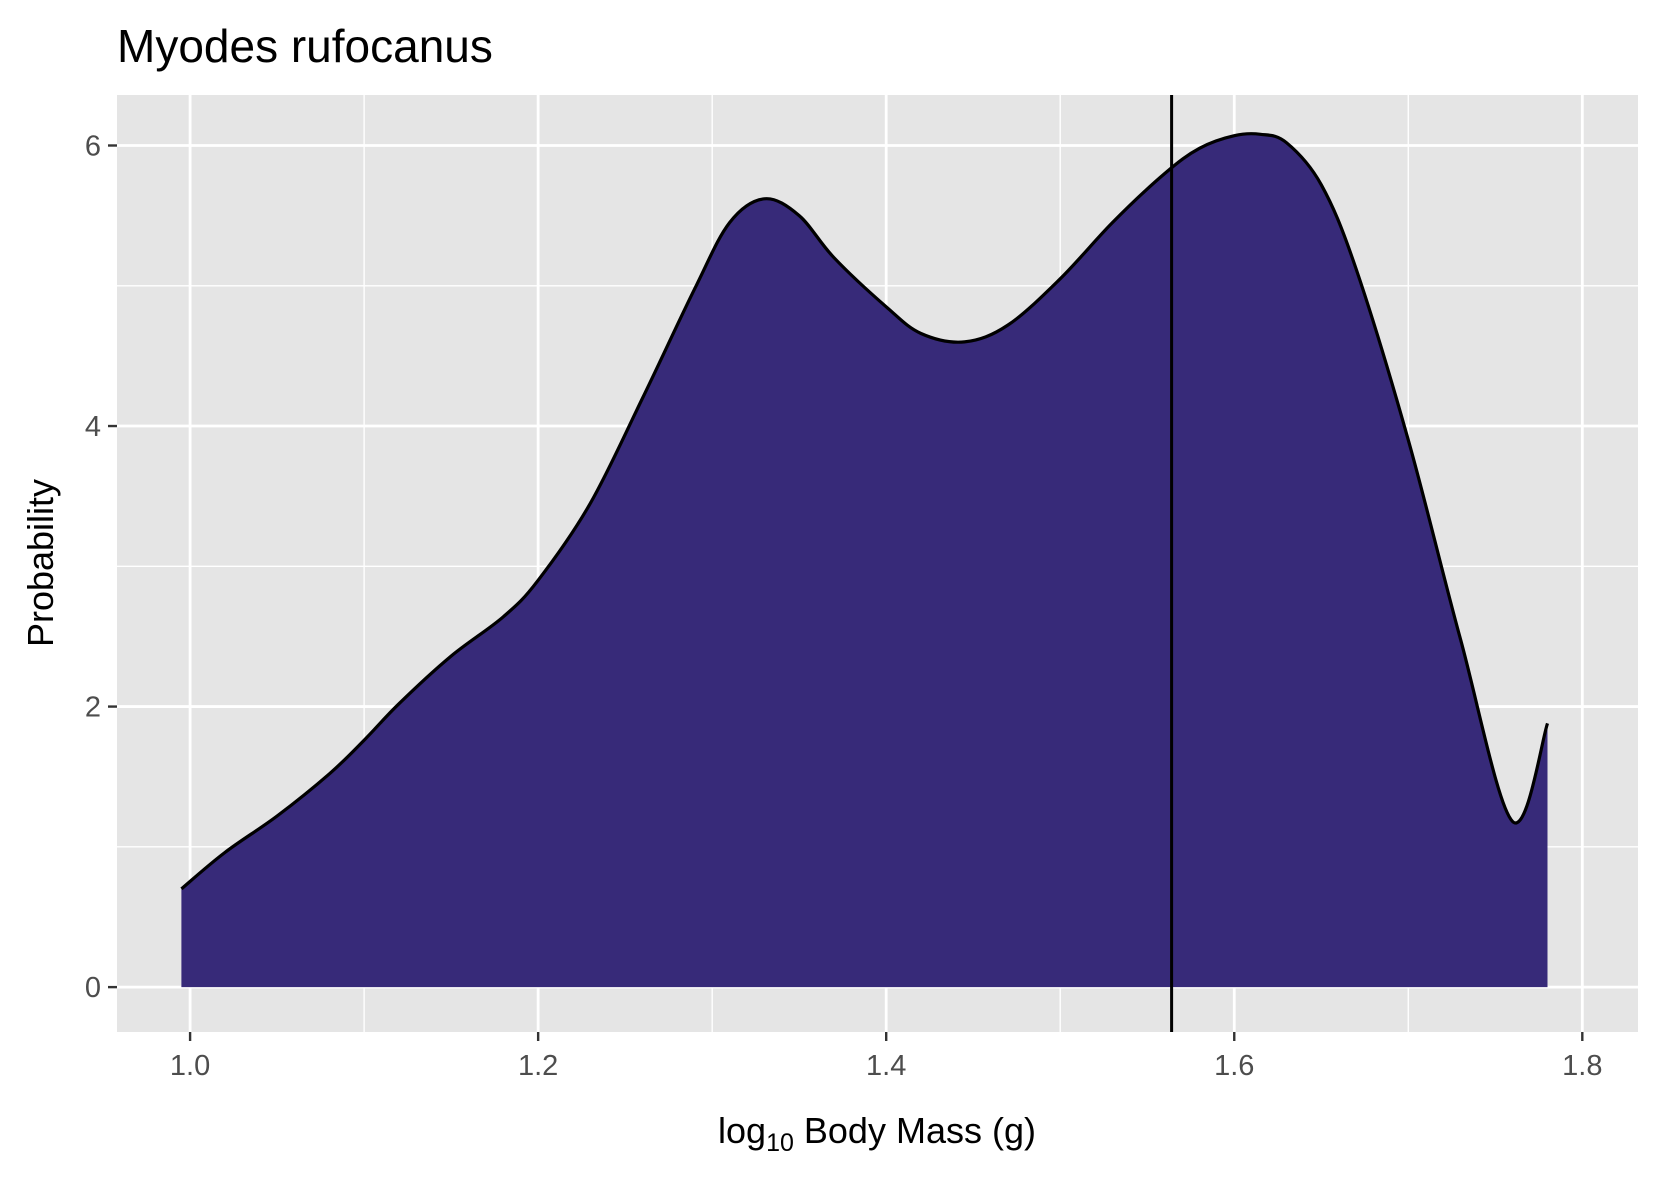 The height and width of the screenshot is (1181, 1653). I want to click on y-tick-label: 6, so click(93, 146).